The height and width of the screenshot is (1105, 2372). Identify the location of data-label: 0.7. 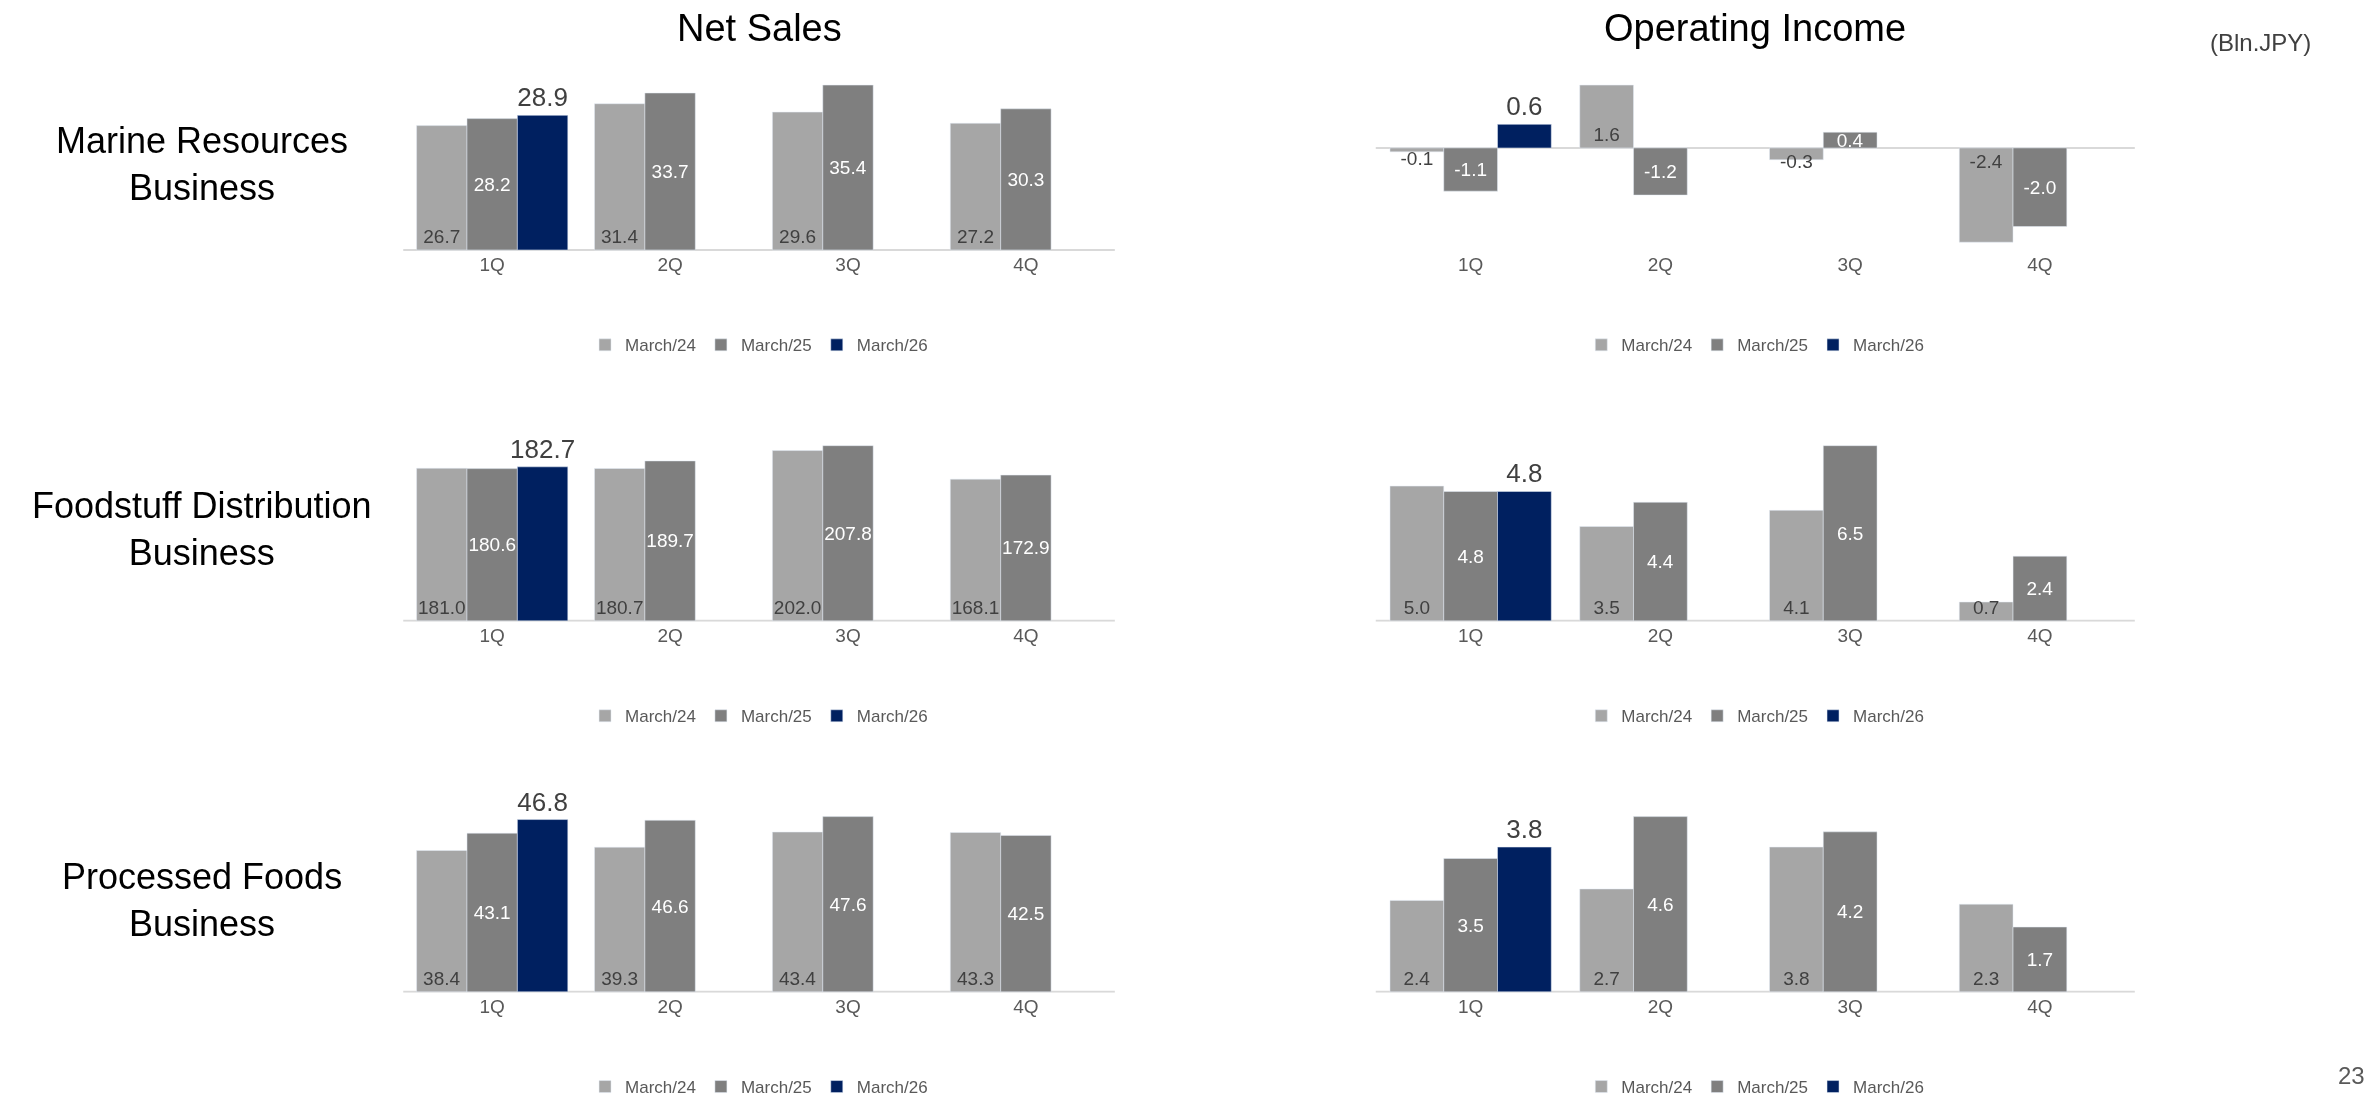
(1986, 607).